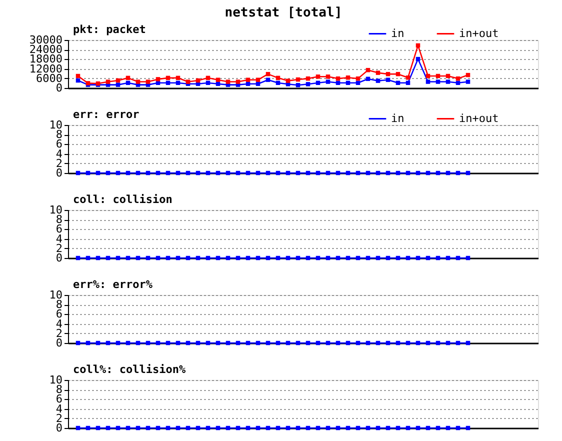 The height and width of the screenshot is (441, 562). I want to click on chart-title: coll%: collision%, so click(129, 369).